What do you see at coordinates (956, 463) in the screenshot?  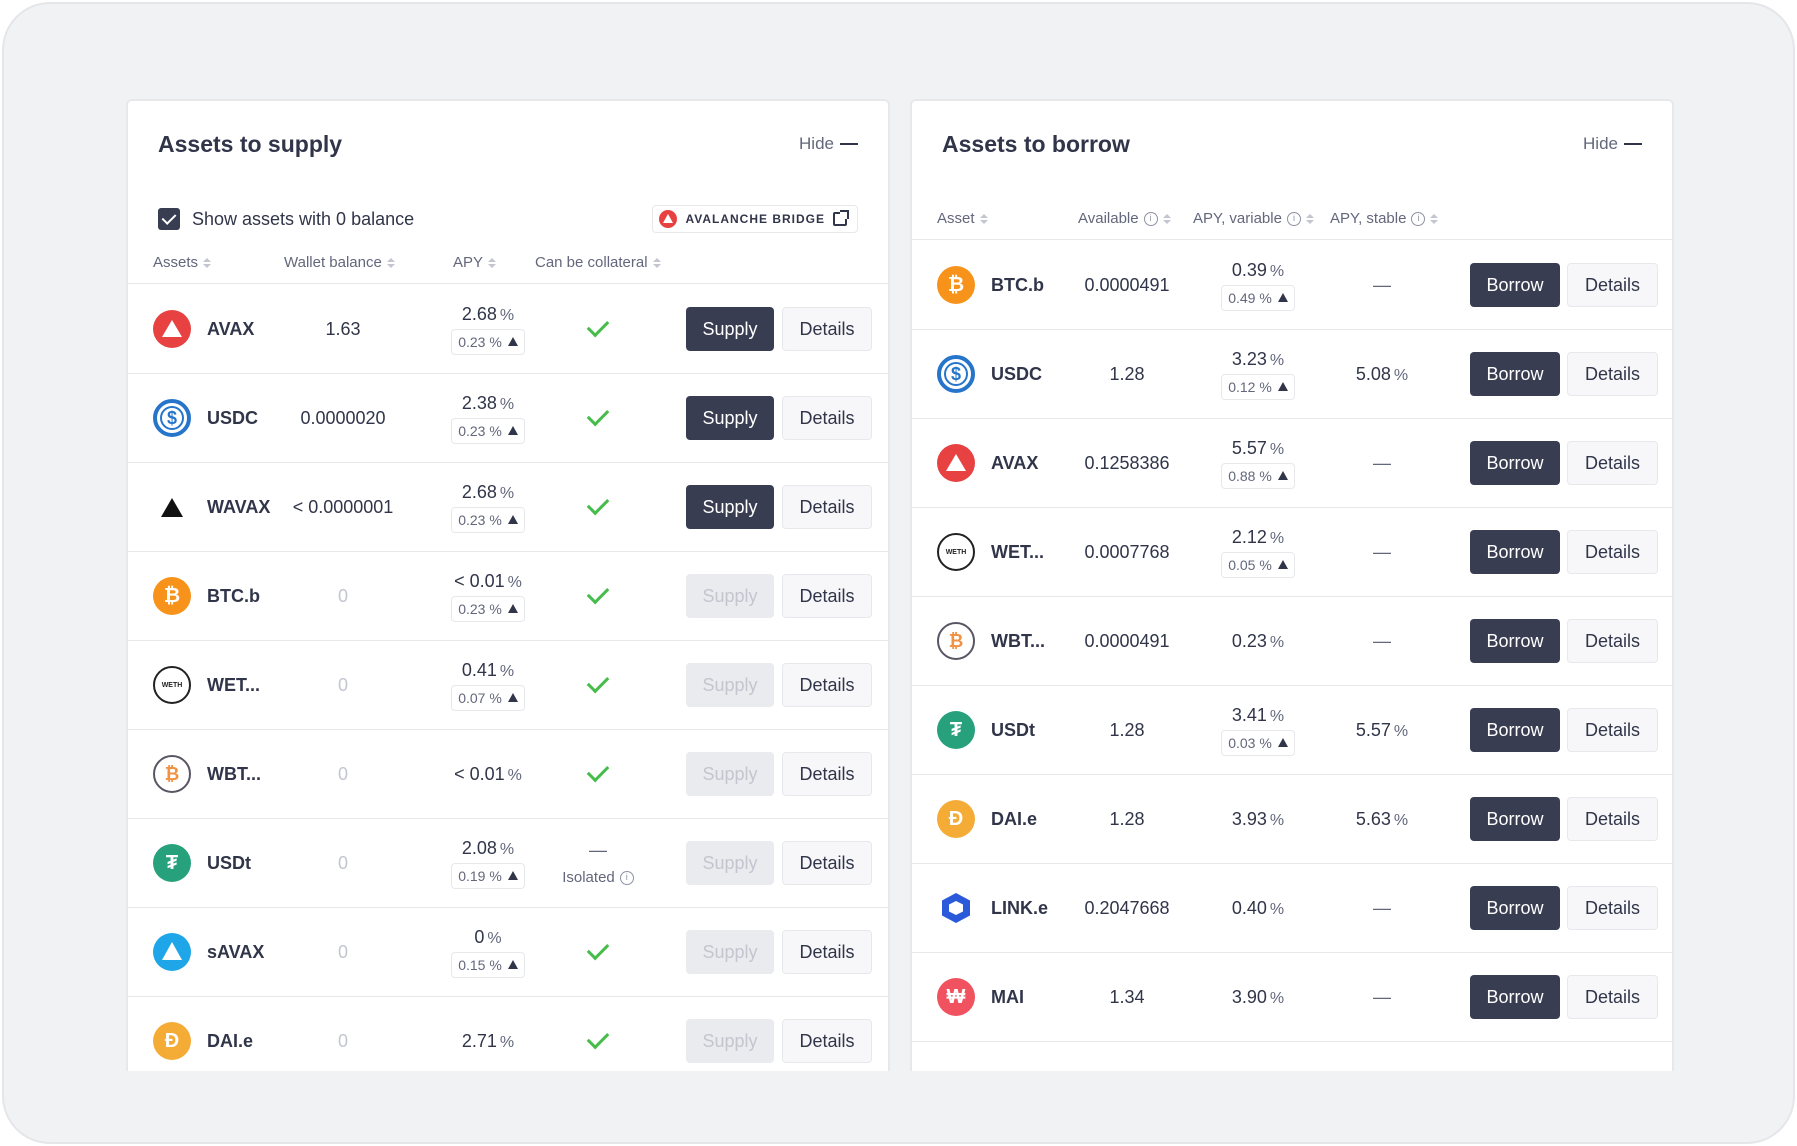 I see `avax-icon` at bounding box center [956, 463].